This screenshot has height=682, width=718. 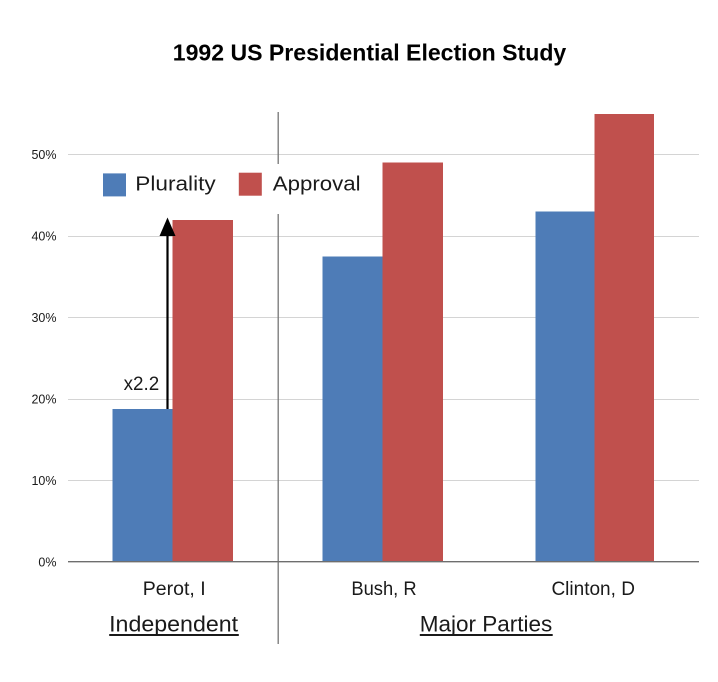 I want to click on svg-text: Perot, I, so click(x=174, y=589).